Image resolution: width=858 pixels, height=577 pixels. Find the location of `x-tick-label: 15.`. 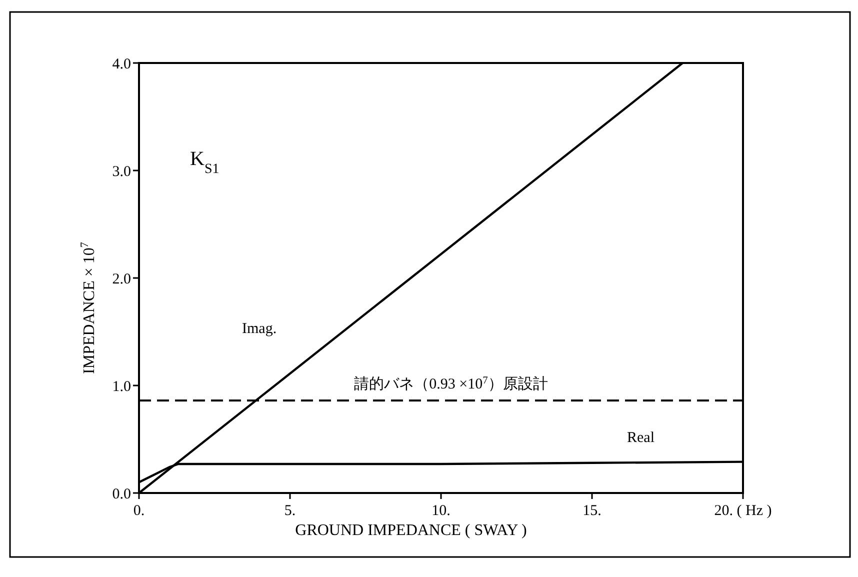

x-tick-label: 15. is located at coordinates (592, 511).